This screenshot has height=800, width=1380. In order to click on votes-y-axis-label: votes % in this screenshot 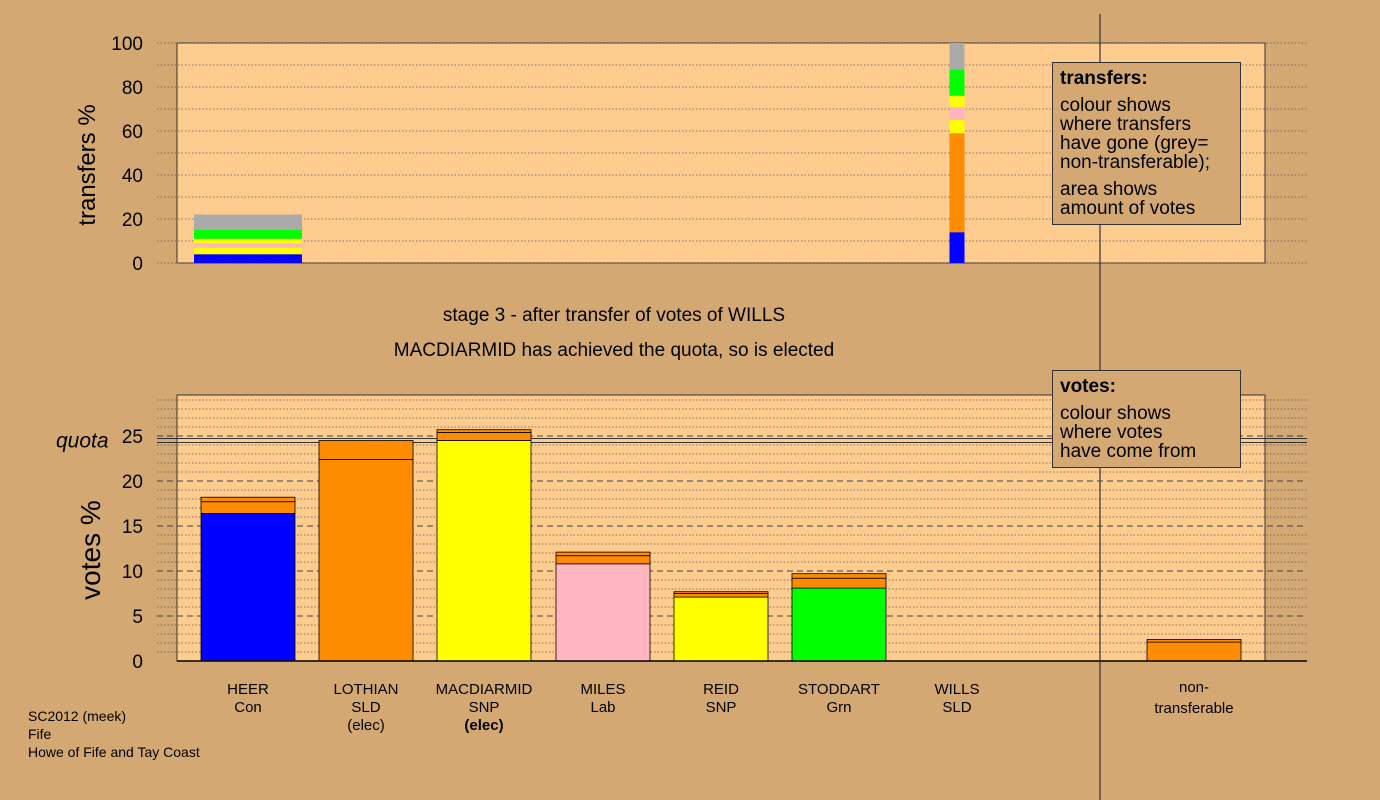, I will do `click(90, 550)`.